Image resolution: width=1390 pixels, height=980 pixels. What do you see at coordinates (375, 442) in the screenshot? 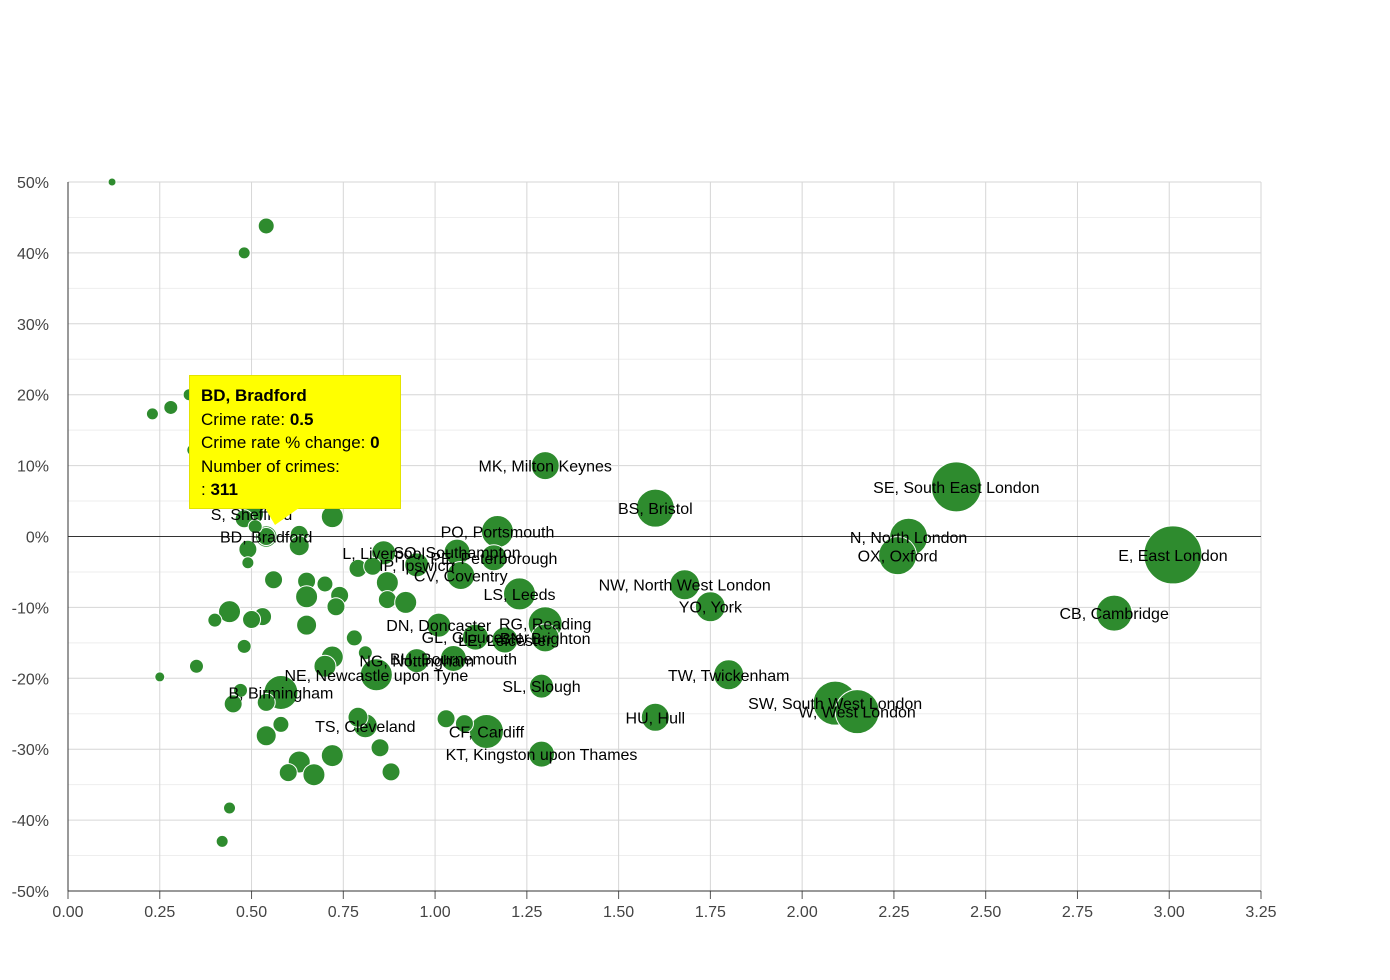
I see `tooltip-change-value: 0` at bounding box center [375, 442].